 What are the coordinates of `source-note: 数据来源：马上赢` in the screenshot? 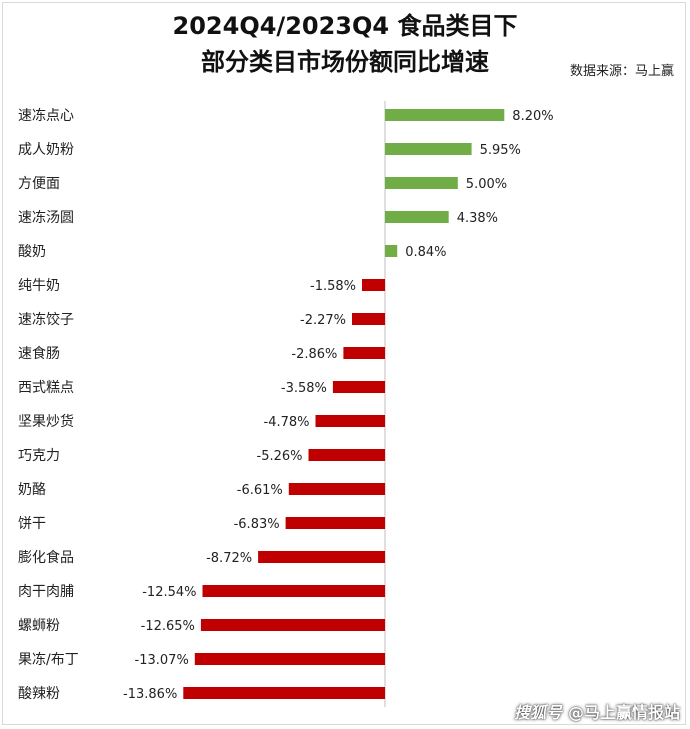 It's located at (621, 71).